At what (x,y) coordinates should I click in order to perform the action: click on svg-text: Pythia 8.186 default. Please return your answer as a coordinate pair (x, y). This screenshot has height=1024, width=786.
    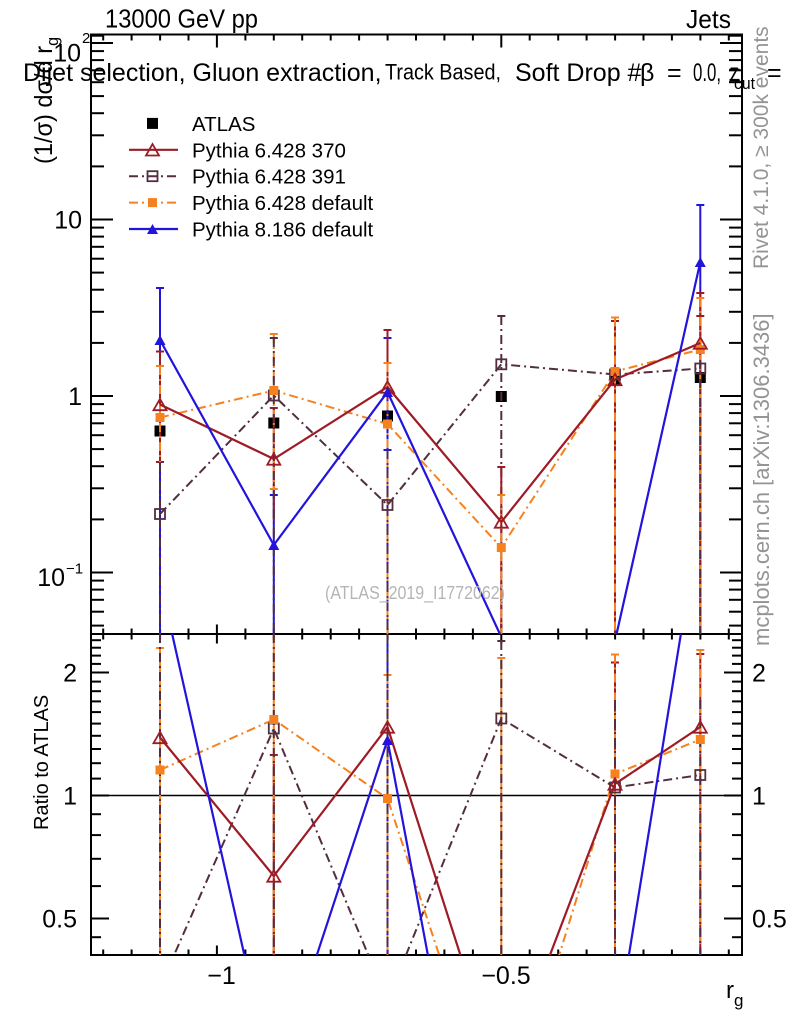
    Looking at the image, I should click on (283, 230).